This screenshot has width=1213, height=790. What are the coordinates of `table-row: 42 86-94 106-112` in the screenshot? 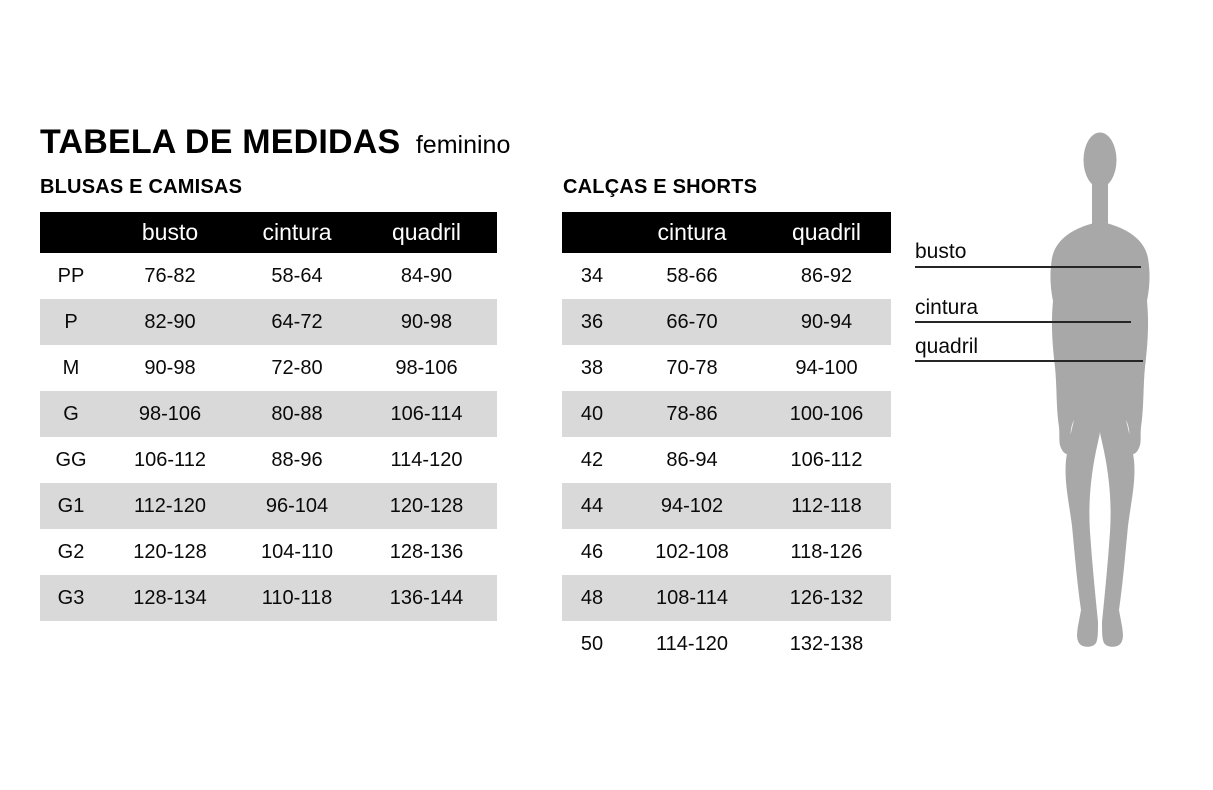 It's located at (726, 460).